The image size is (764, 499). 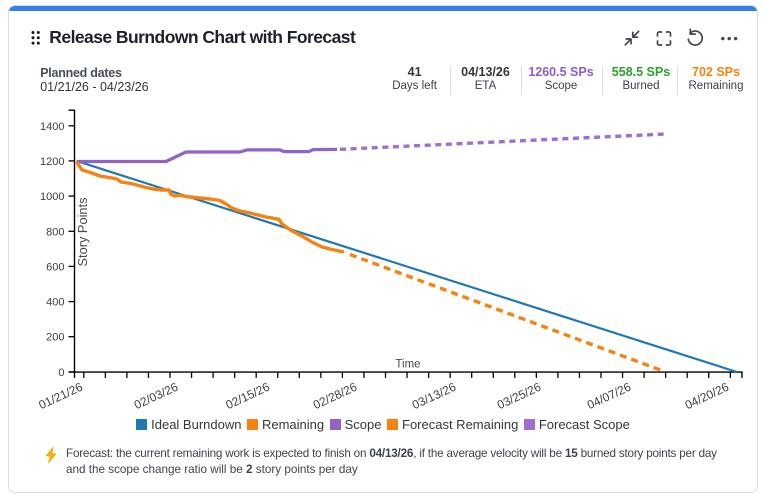 What do you see at coordinates (55, 267) in the screenshot?
I see `svg-text: 600` at bounding box center [55, 267].